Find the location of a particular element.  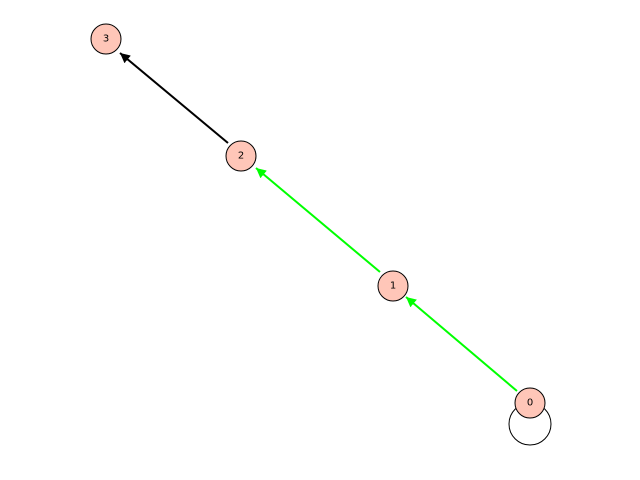

node-3-circle is located at coordinates (106, 39).